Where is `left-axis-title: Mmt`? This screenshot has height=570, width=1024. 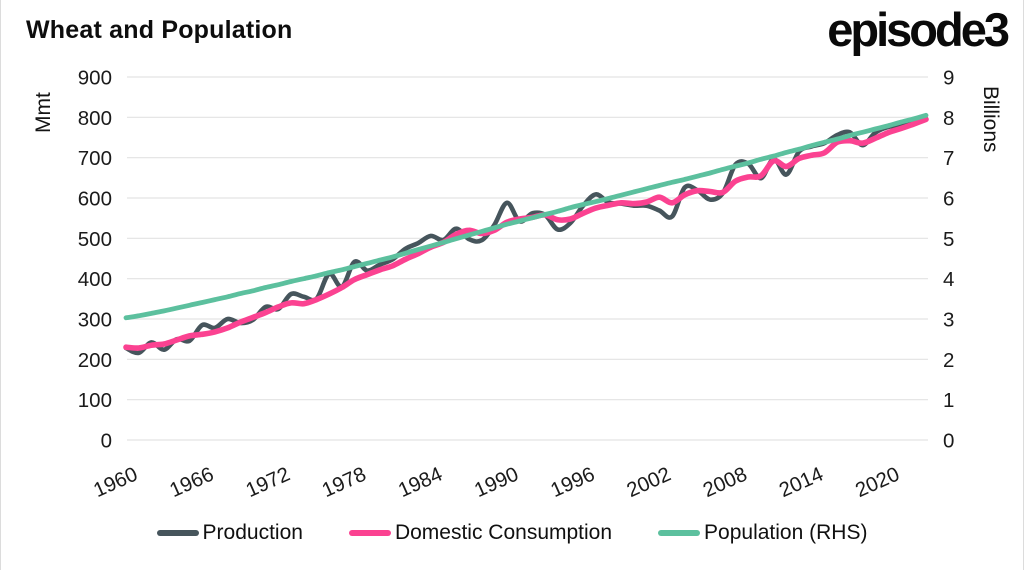 left-axis-title: Mmt is located at coordinates (43, 112).